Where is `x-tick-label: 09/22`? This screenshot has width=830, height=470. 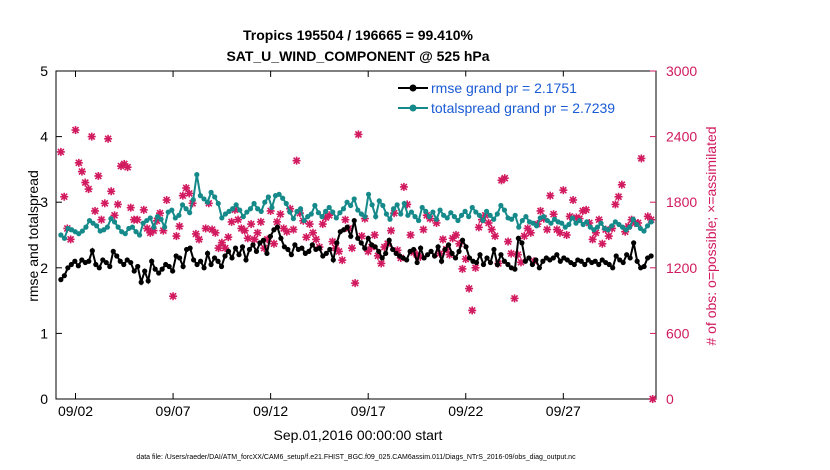 x-tick-label: 09/22 is located at coordinates (465, 411).